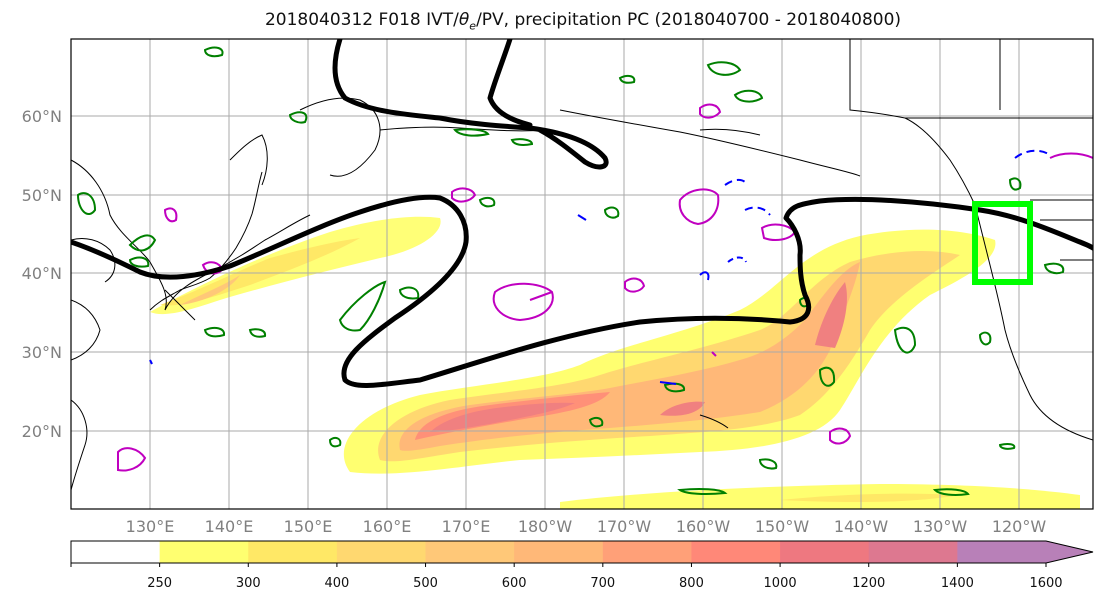 The width and height of the screenshot is (1105, 603). I want to click on lat-label-50: 50°N, so click(42, 195).